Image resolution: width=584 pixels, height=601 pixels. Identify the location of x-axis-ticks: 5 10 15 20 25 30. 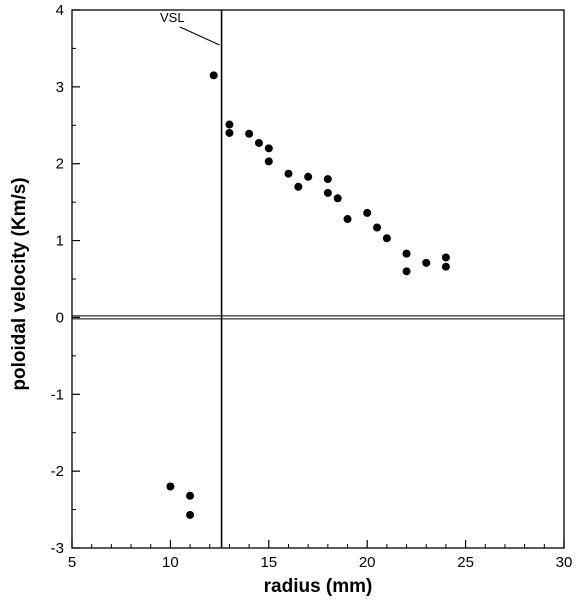
(320, 555).